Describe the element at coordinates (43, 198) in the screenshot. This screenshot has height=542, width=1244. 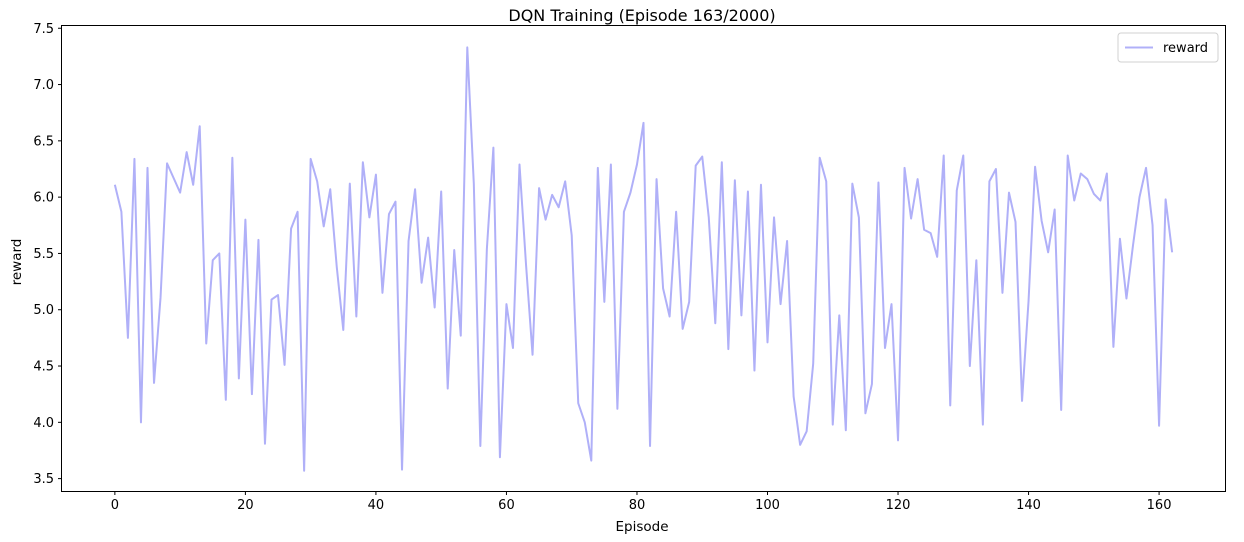
I see `y-tick-label: 6.0` at that location.